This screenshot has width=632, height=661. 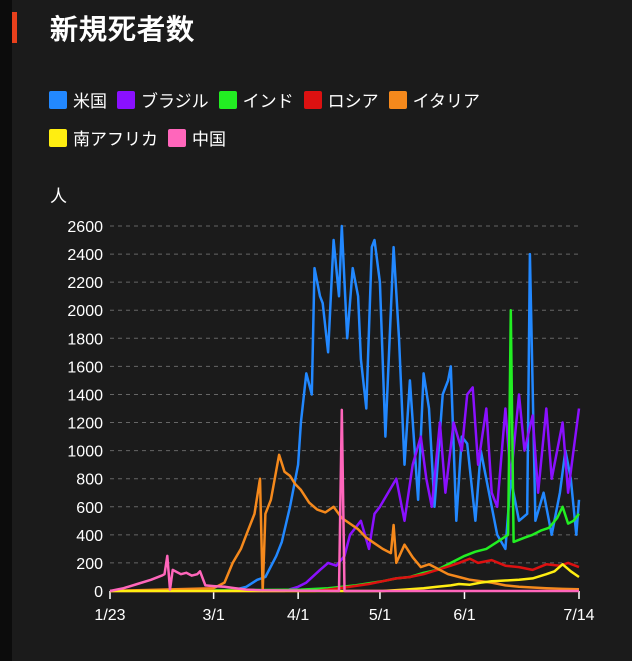 I want to click on x-tick-label: 5/1, so click(x=380, y=615).